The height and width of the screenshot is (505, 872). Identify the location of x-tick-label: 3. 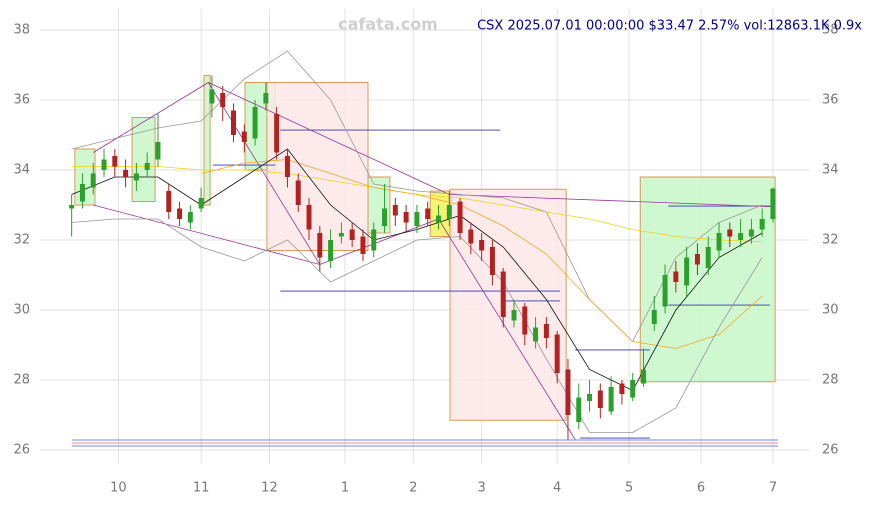
(482, 488).